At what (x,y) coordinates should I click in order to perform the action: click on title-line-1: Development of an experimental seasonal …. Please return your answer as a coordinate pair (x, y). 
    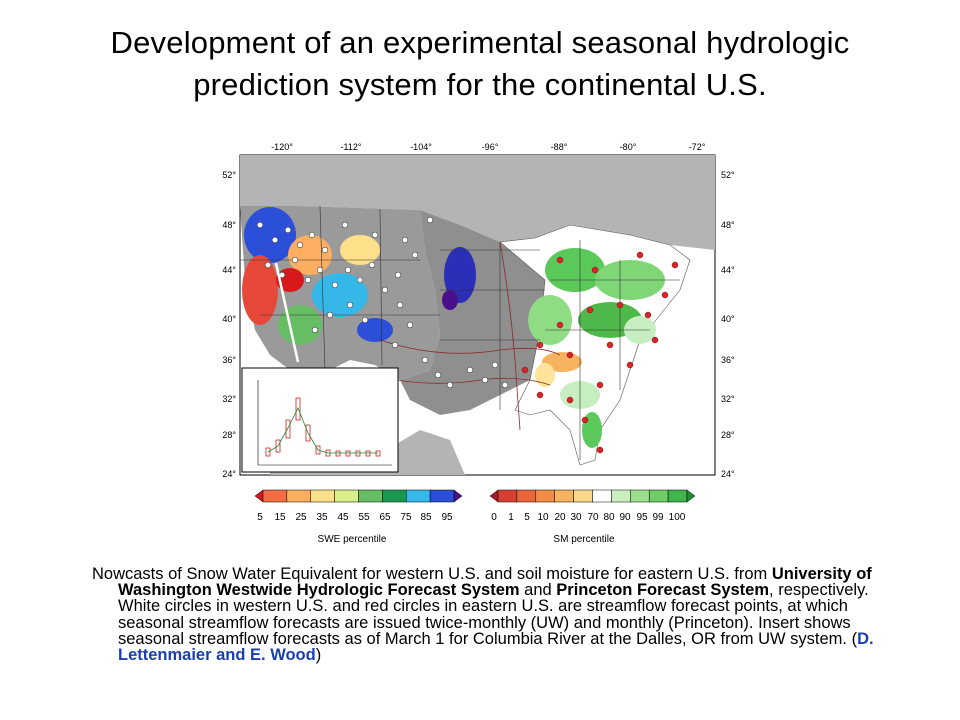
    Looking at the image, I should click on (480, 42).